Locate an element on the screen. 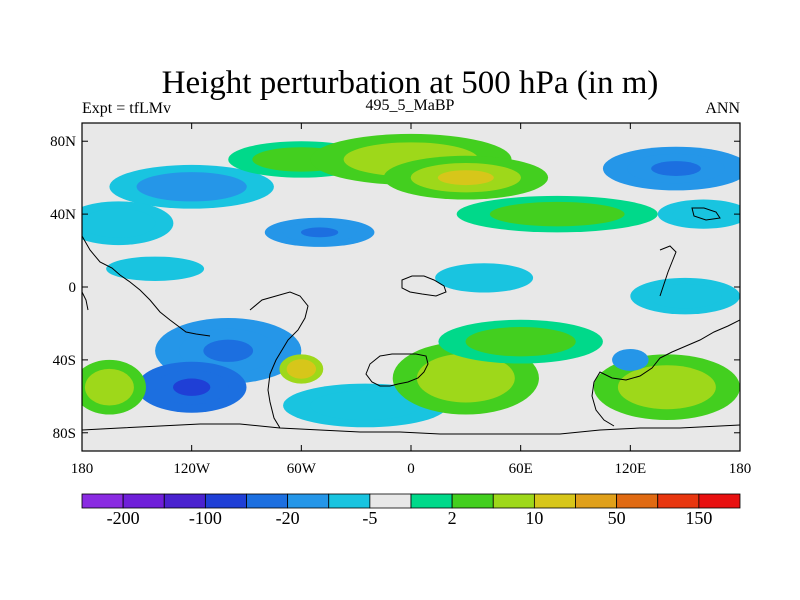 The width and height of the screenshot is (800, 600). chart-title: Height perturbation at 500 hPa (in m) is located at coordinates (410, 83).